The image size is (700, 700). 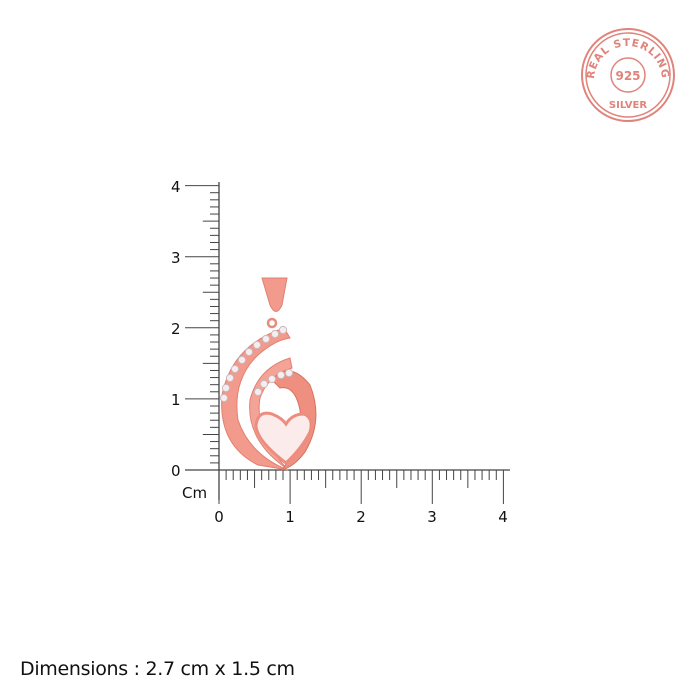 I want to click on y-tick-label: 3, so click(x=176, y=258).